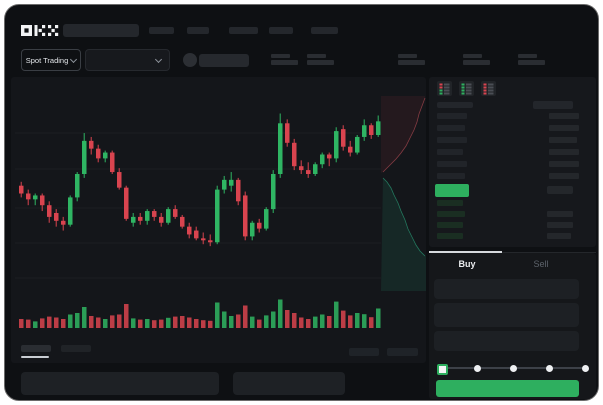  Describe the element at coordinates (47, 60) in the screenshot. I see `market-type-label: Spot Trading` at that location.